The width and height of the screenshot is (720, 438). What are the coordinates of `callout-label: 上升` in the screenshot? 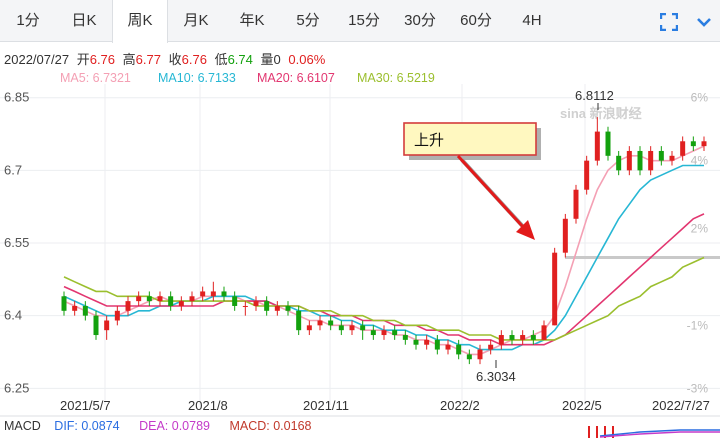 It's located at (429, 140).